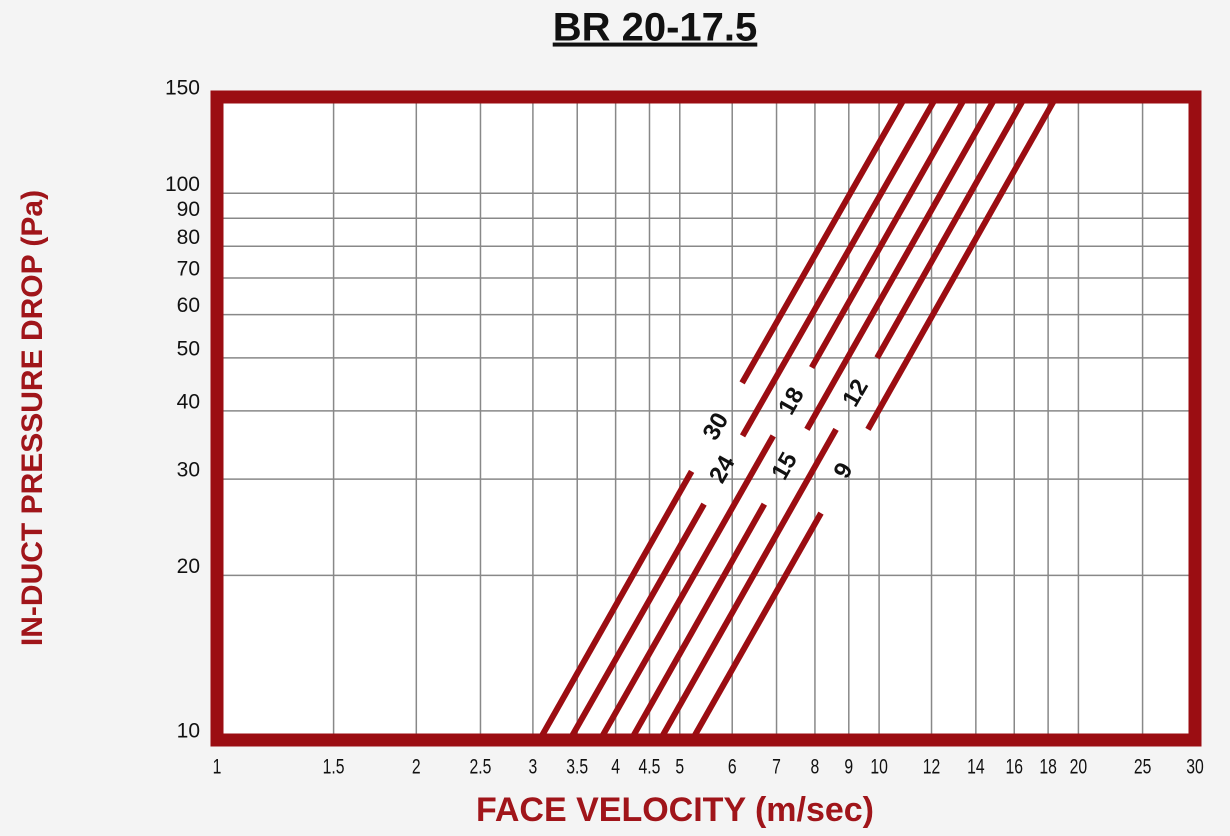 This screenshot has height=836, width=1230. Describe the element at coordinates (732, 766) in the screenshot. I see `x-tick-label: 6` at that location.